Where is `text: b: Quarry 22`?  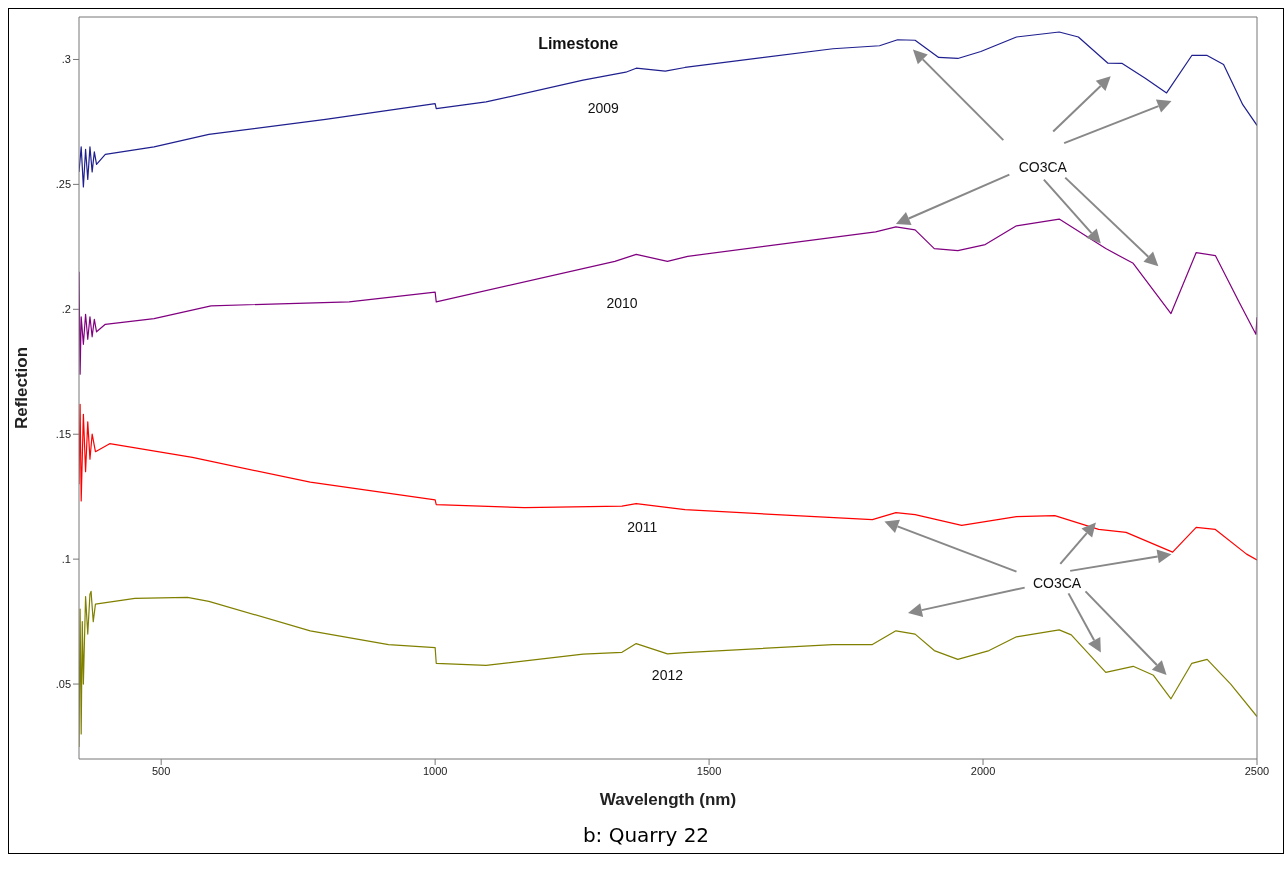 text: b: Quarry 22 is located at coordinates (646, 835).